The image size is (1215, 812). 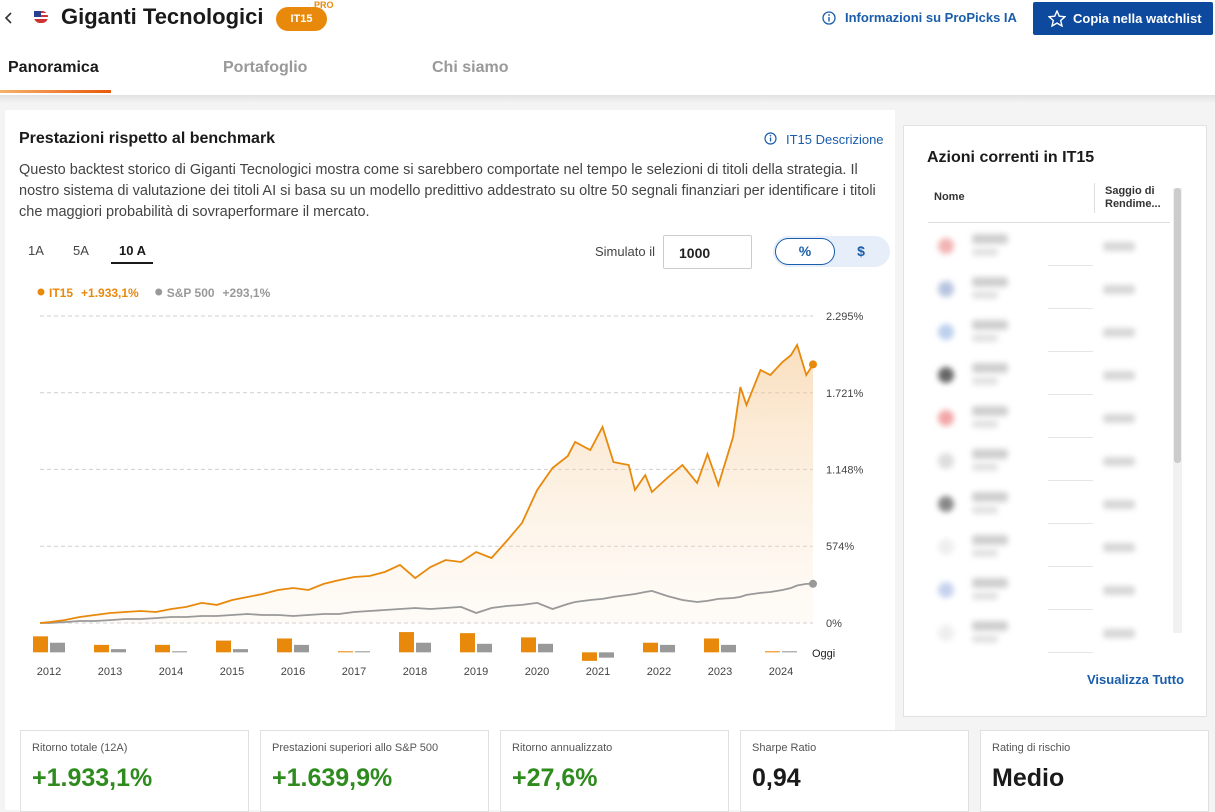 I want to click on x-tick-label: 2021, so click(x=598, y=672).